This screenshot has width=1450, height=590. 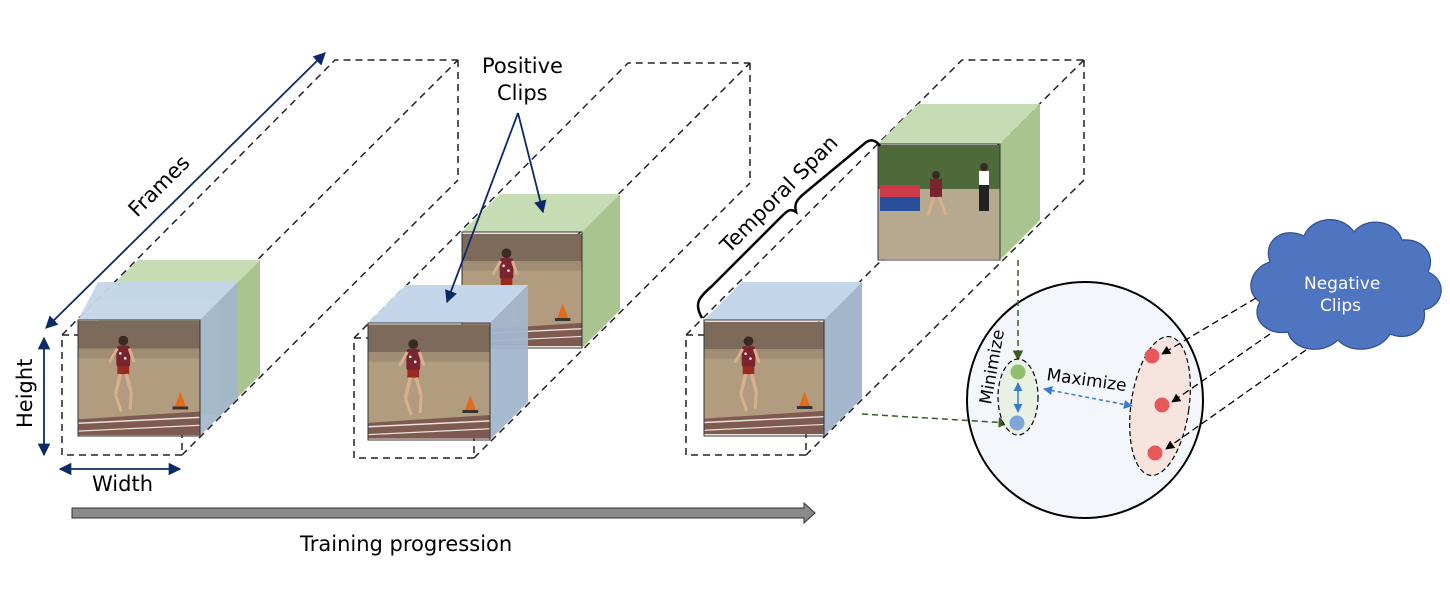 What do you see at coordinates (935, 420) in the screenshot?
I see `projection-arrow-near-clip` at bounding box center [935, 420].